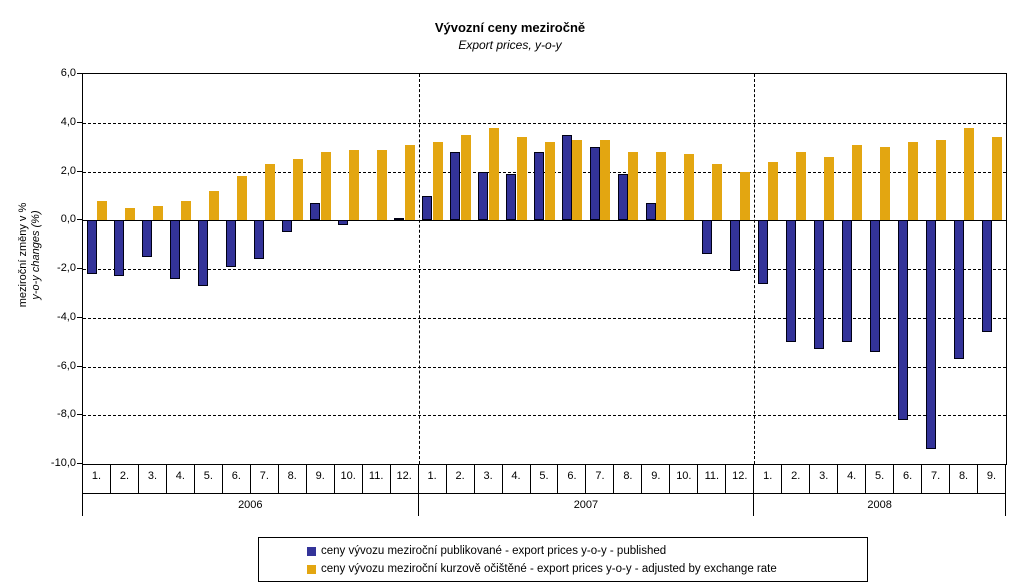 The image size is (1020, 588). I want to click on y-tick-label-0: 0,0, so click(68, 219).